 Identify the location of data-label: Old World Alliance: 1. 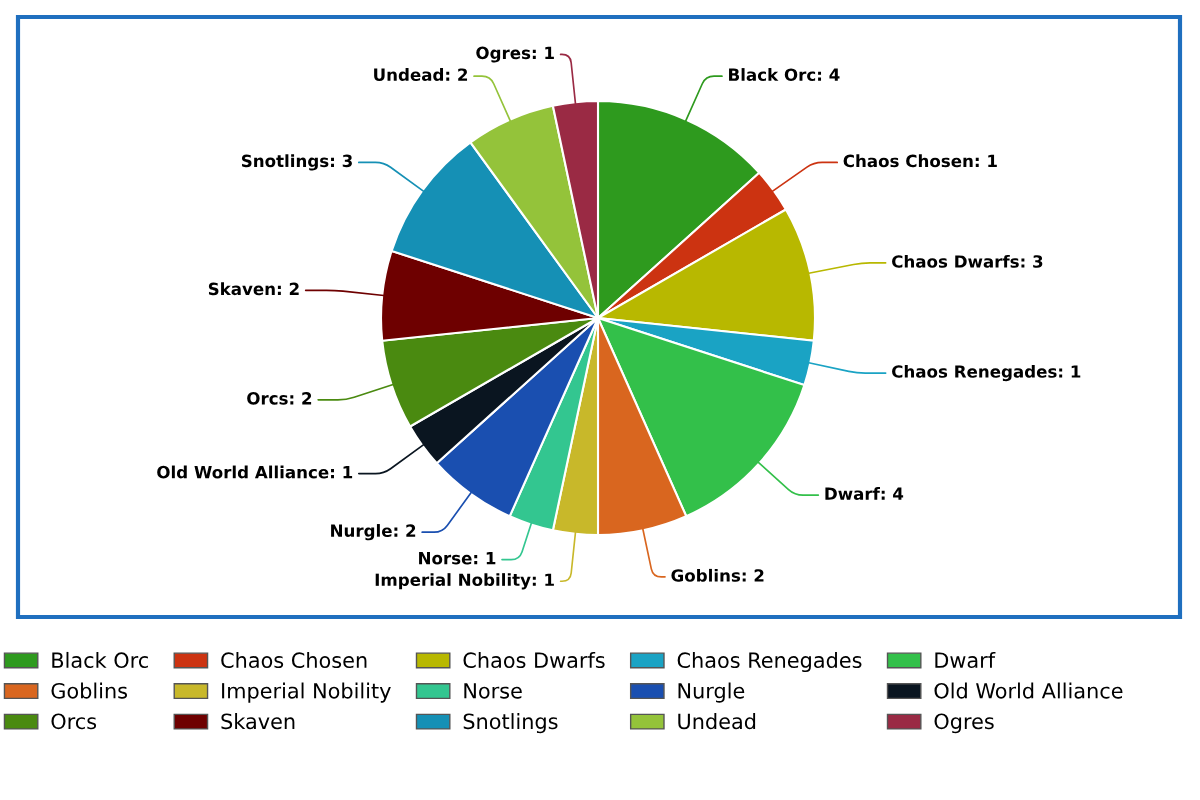
(255, 472).